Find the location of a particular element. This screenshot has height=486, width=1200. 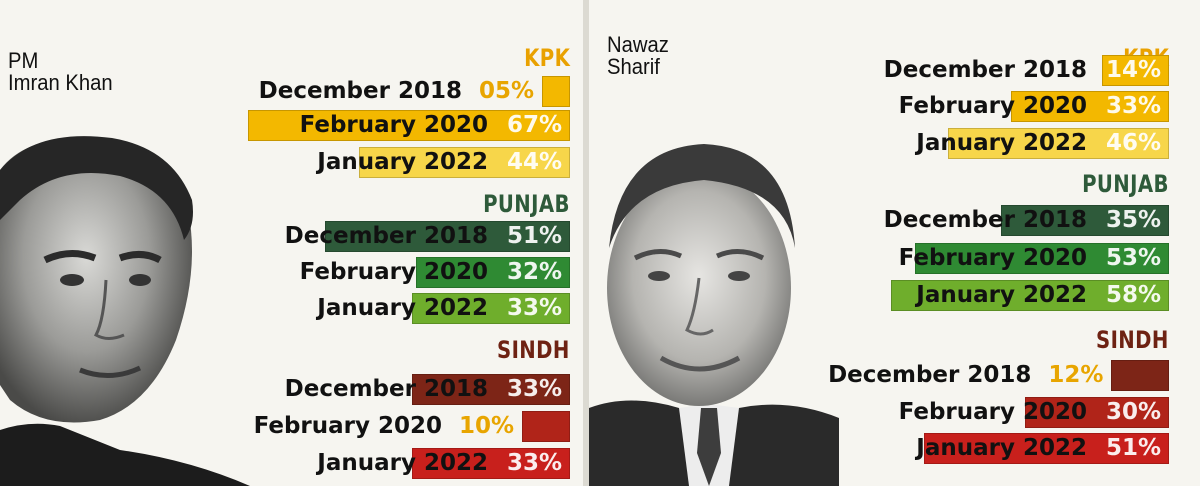

person-name-line2: Imran Khan is located at coordinates (60, 82).